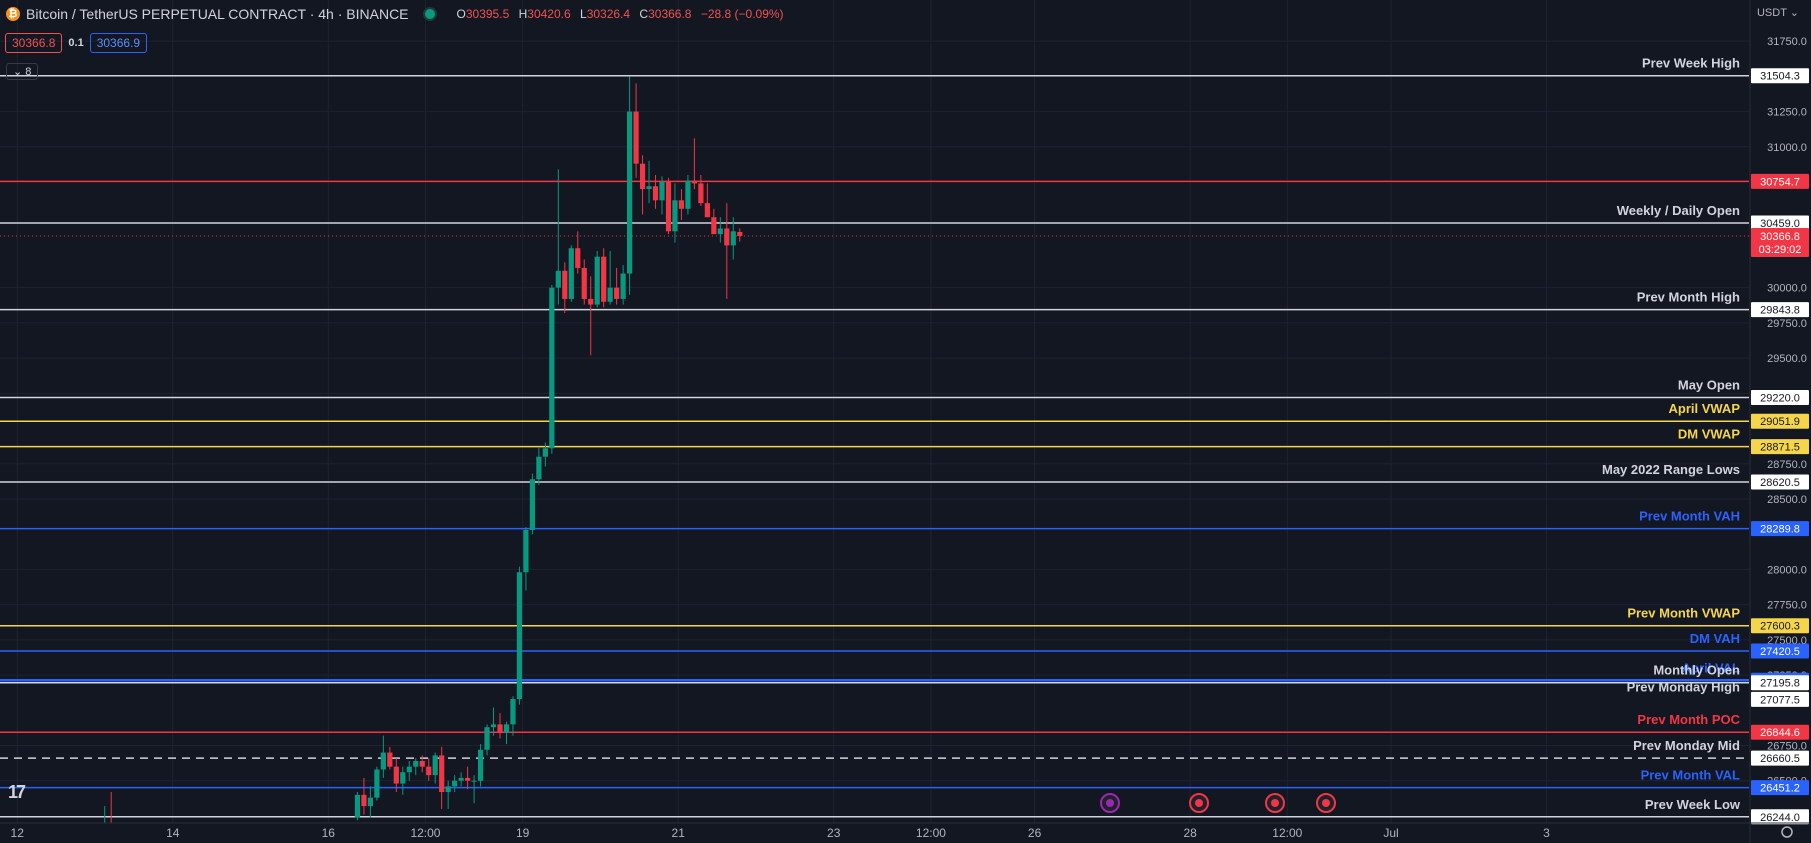 This screenshot has width=1811, height=843. Describe the element at coordinates (18, 833) in the screenshot. I see `time-tick-label: 12` at that location.